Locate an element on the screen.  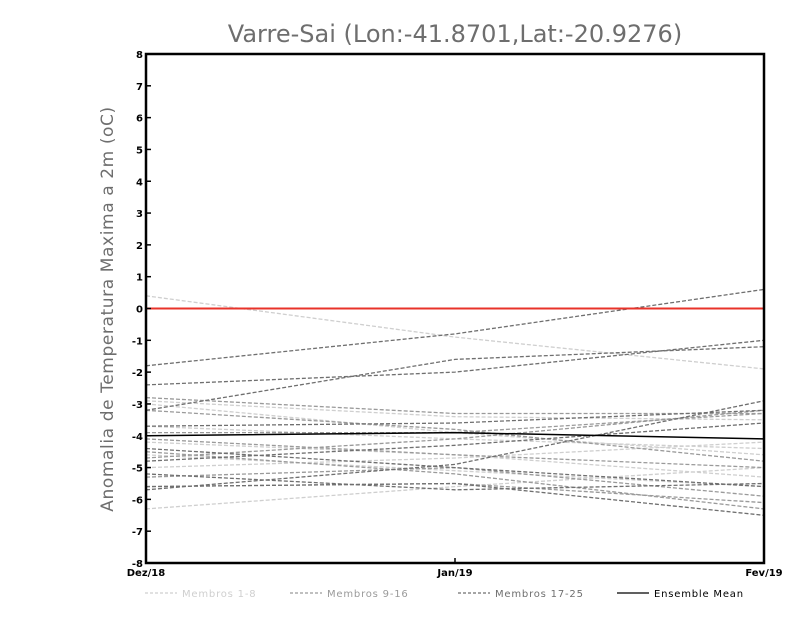
y-tick-label: 2 is located at coordinates (139, 246).